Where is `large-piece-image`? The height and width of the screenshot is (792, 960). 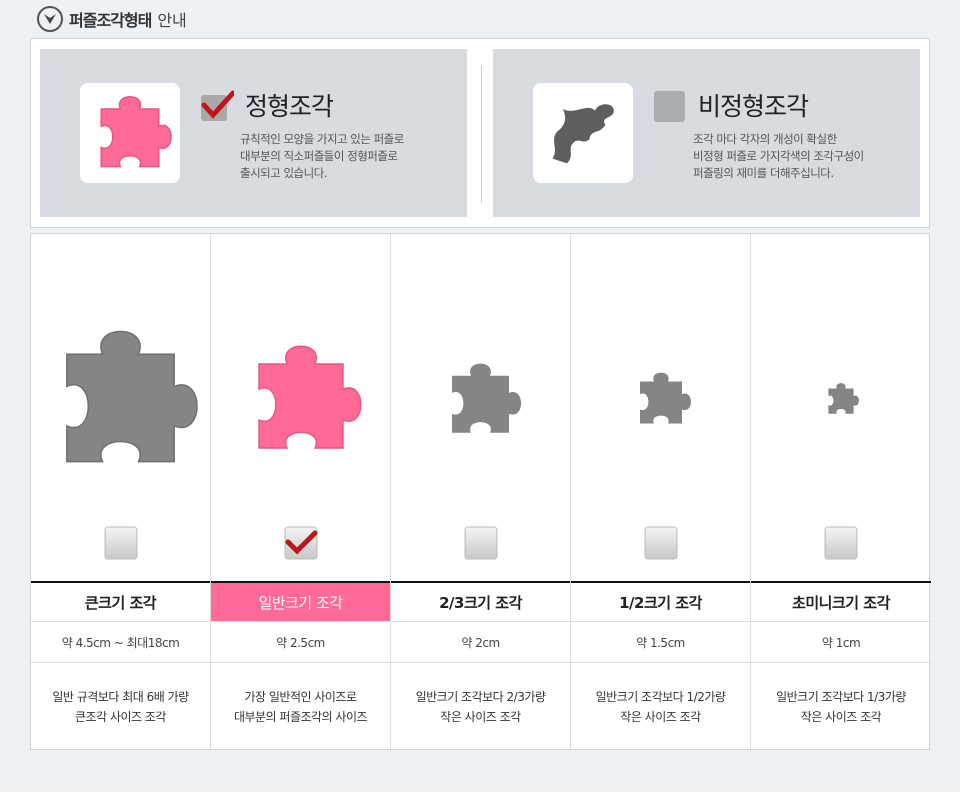 large-piece-image is located at coordinates (120, 379).